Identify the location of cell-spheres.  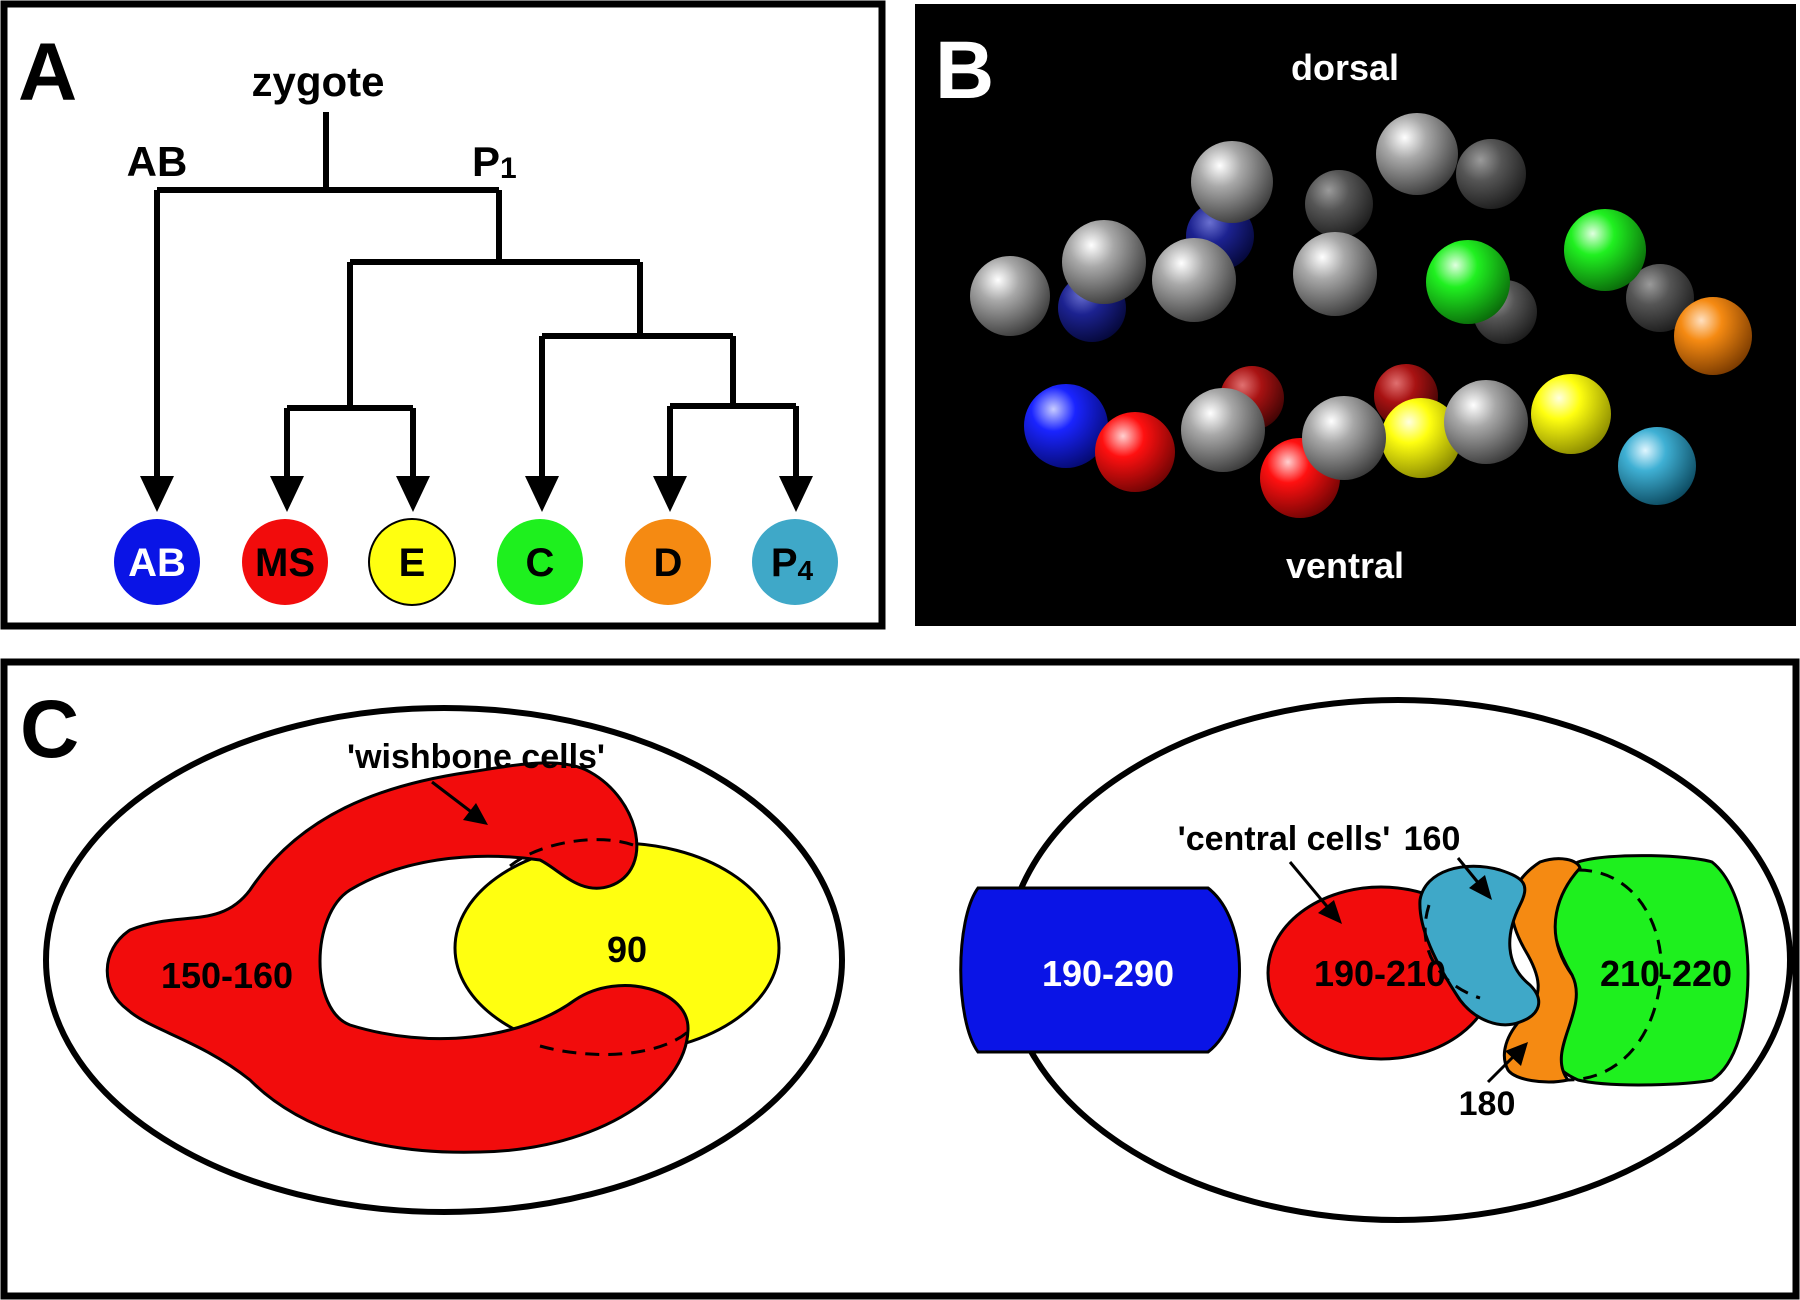
(1361, 315).